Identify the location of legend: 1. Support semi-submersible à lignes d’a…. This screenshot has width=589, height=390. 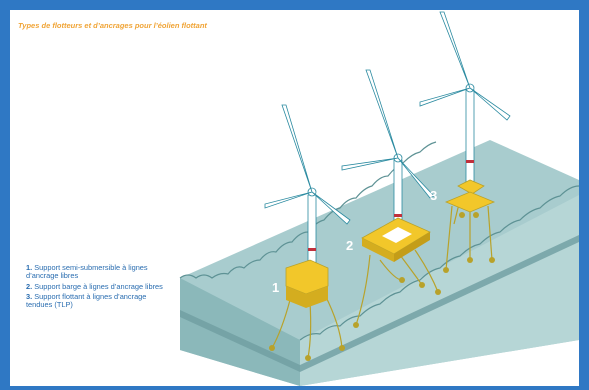
(96, 288).